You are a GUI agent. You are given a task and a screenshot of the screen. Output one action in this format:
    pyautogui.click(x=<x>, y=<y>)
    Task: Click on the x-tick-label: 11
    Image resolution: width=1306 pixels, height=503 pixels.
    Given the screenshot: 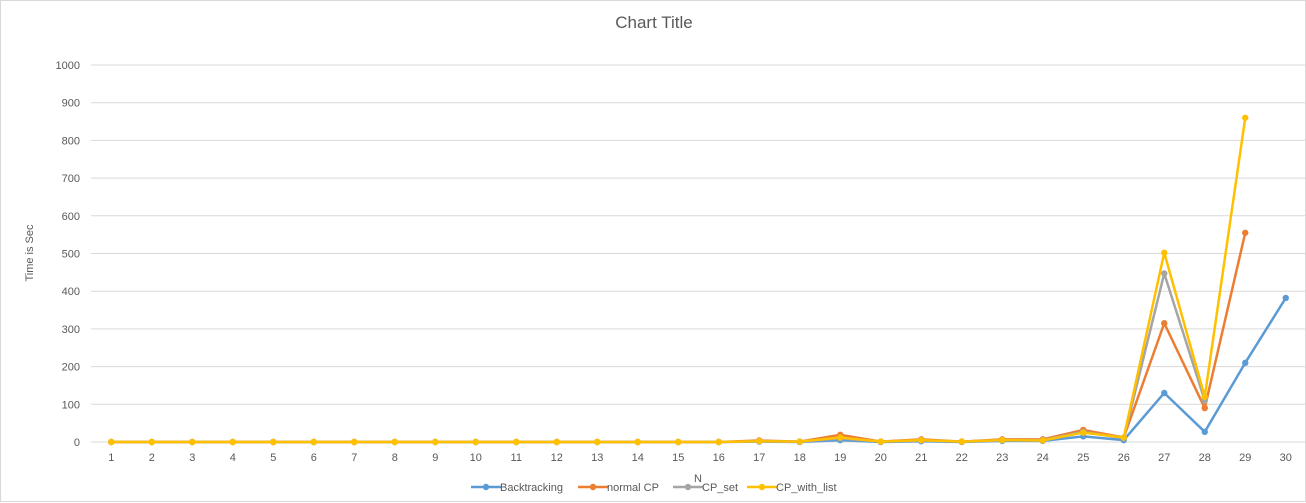 What is the action you would take?
    pyautogui.click(x=516, y=458)
    